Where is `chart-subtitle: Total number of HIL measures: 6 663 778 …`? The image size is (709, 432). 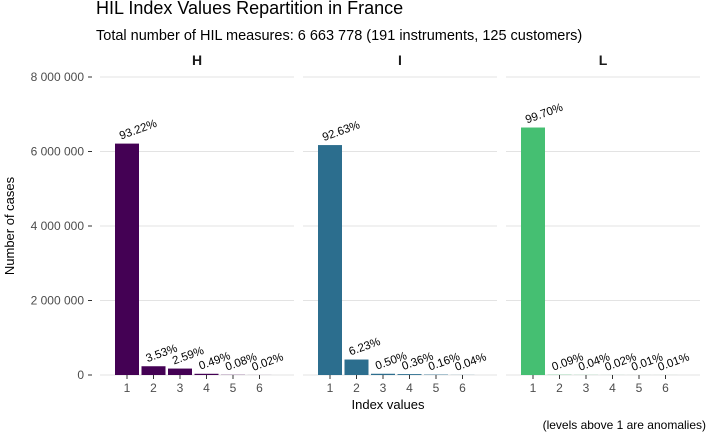
chart-subtitle: Total number of HIL measures: 6 663 778 … is located at coordinates (339, 36).